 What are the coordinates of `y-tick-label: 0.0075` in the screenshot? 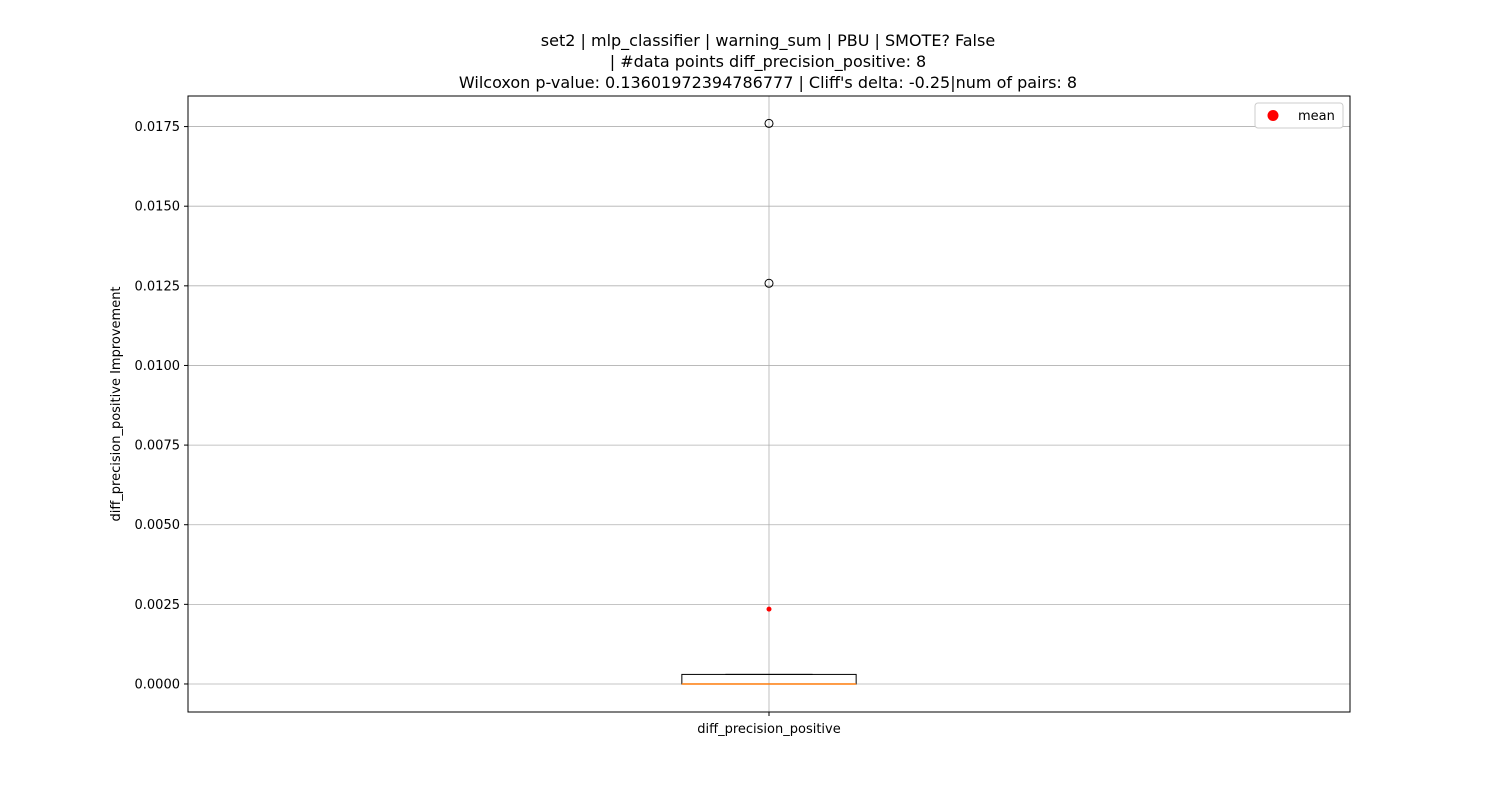 It's located at (158, 446).